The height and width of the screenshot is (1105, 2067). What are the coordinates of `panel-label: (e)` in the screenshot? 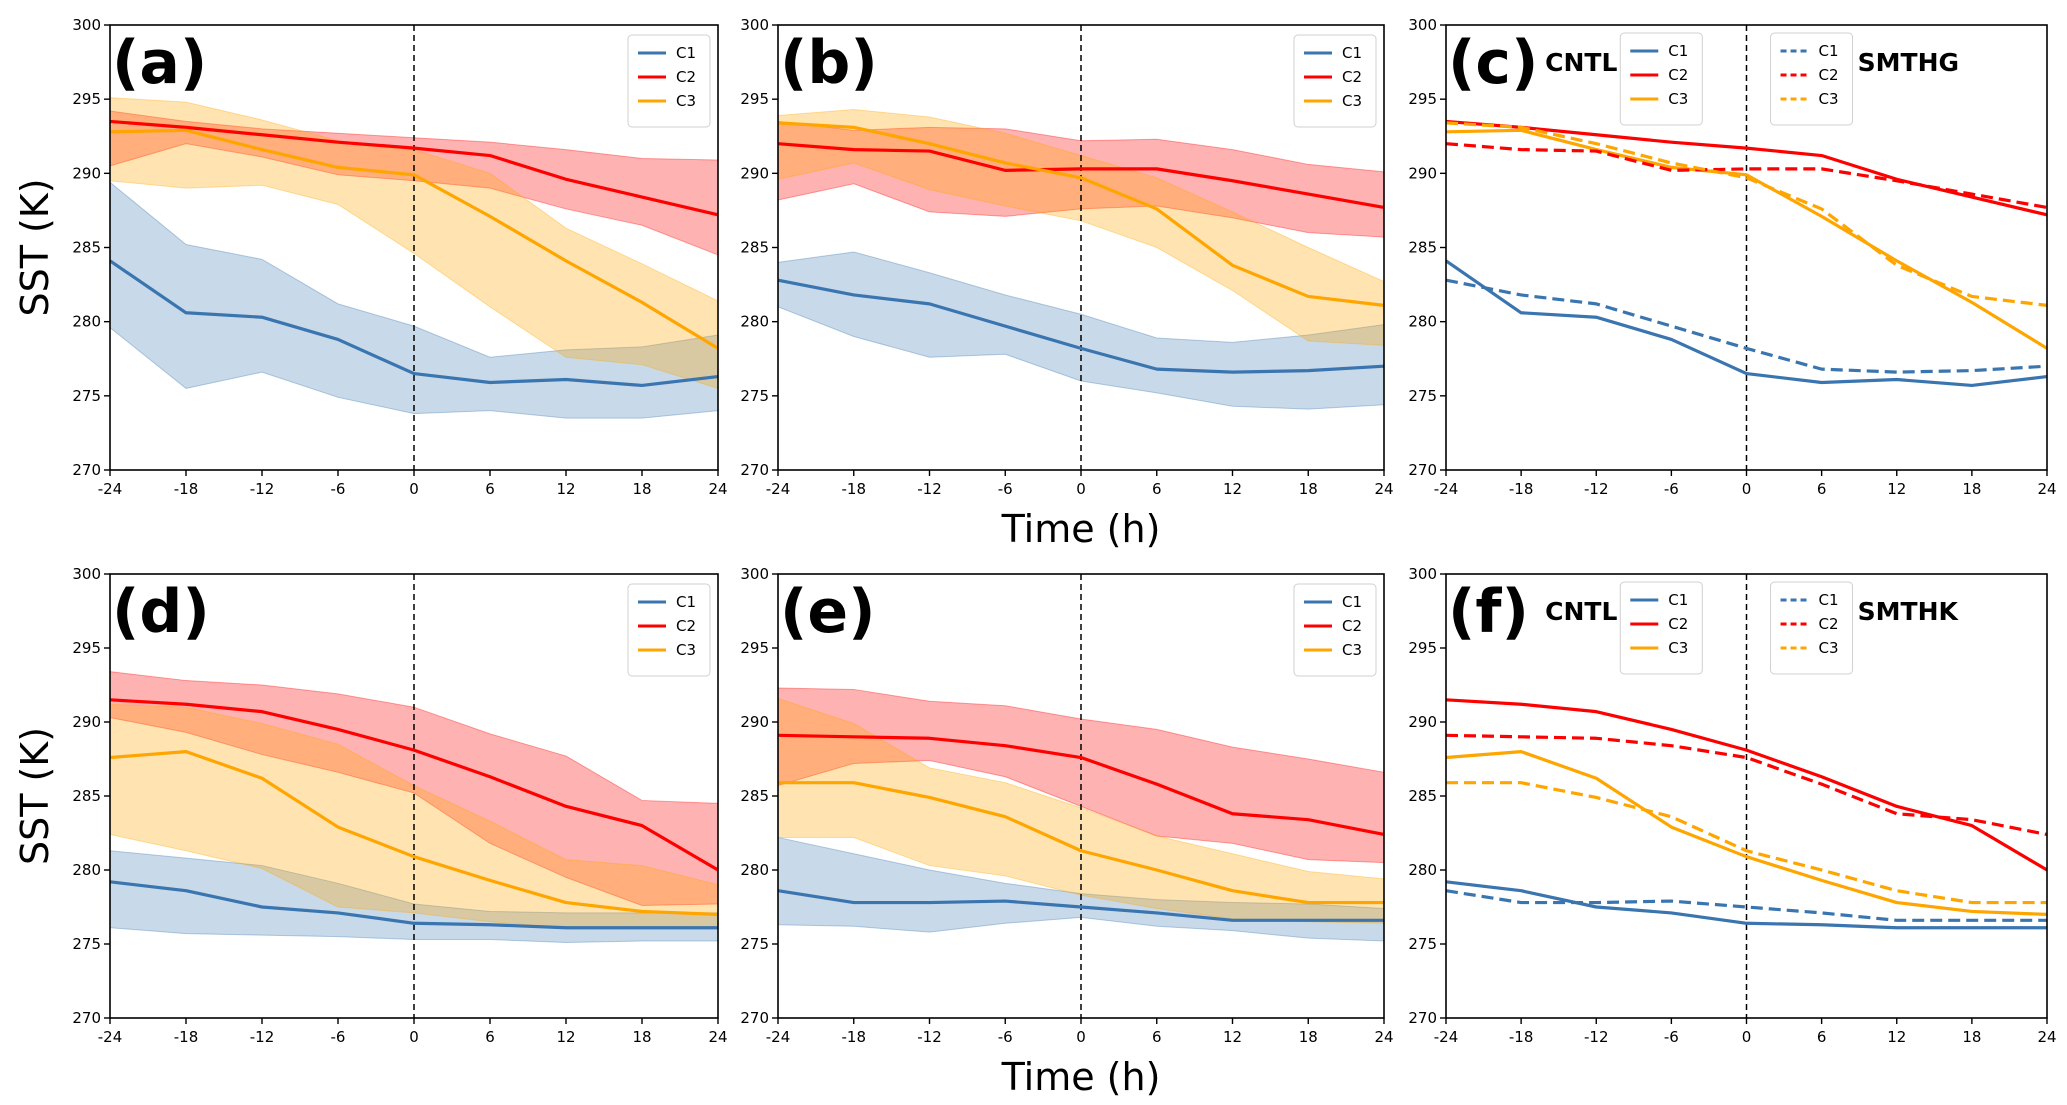 It's located at (828, 612).